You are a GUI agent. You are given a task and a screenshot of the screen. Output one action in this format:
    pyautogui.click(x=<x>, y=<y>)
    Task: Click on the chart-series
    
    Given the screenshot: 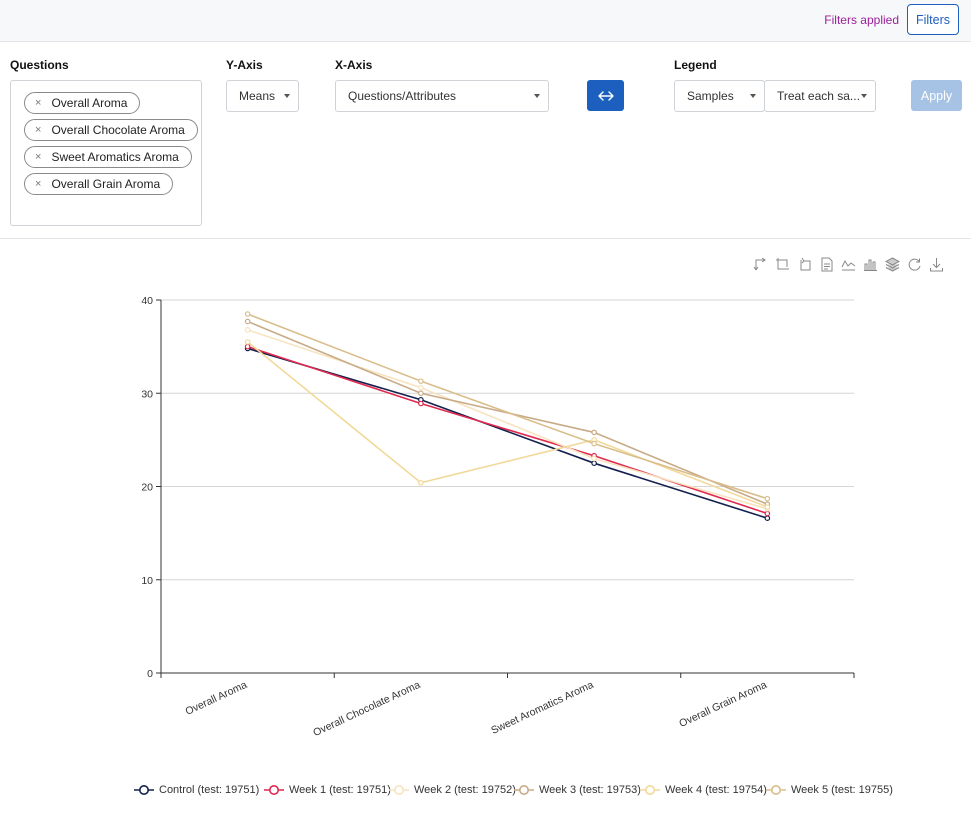 What is the action you would take?
    pyautogui.click(x=507, y=416)
    